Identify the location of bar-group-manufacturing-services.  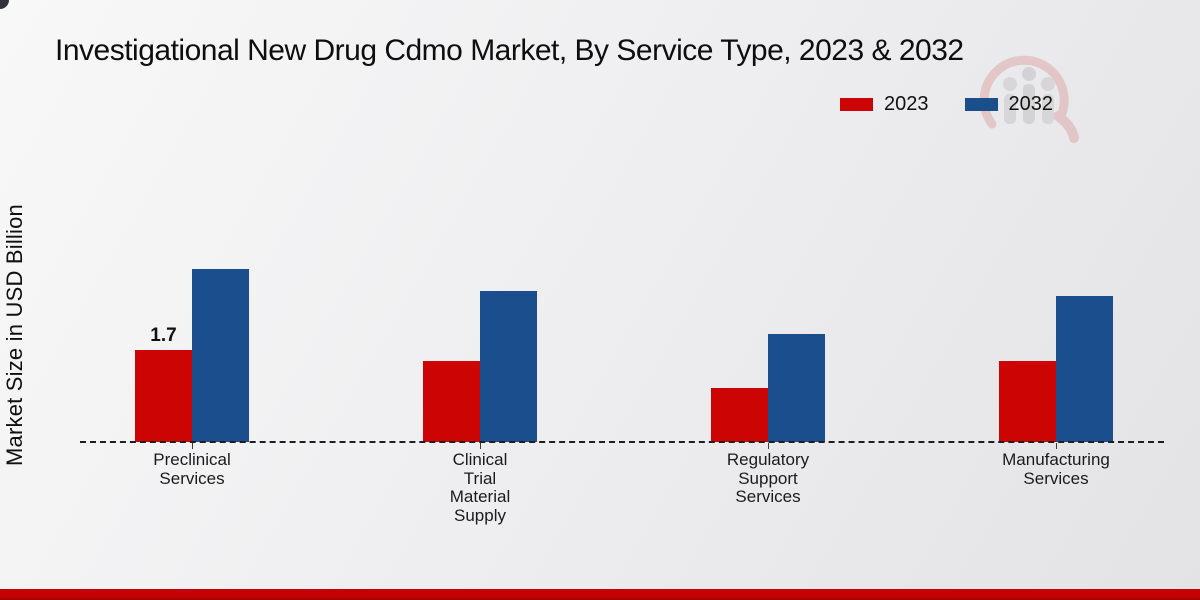
(1056, 369).